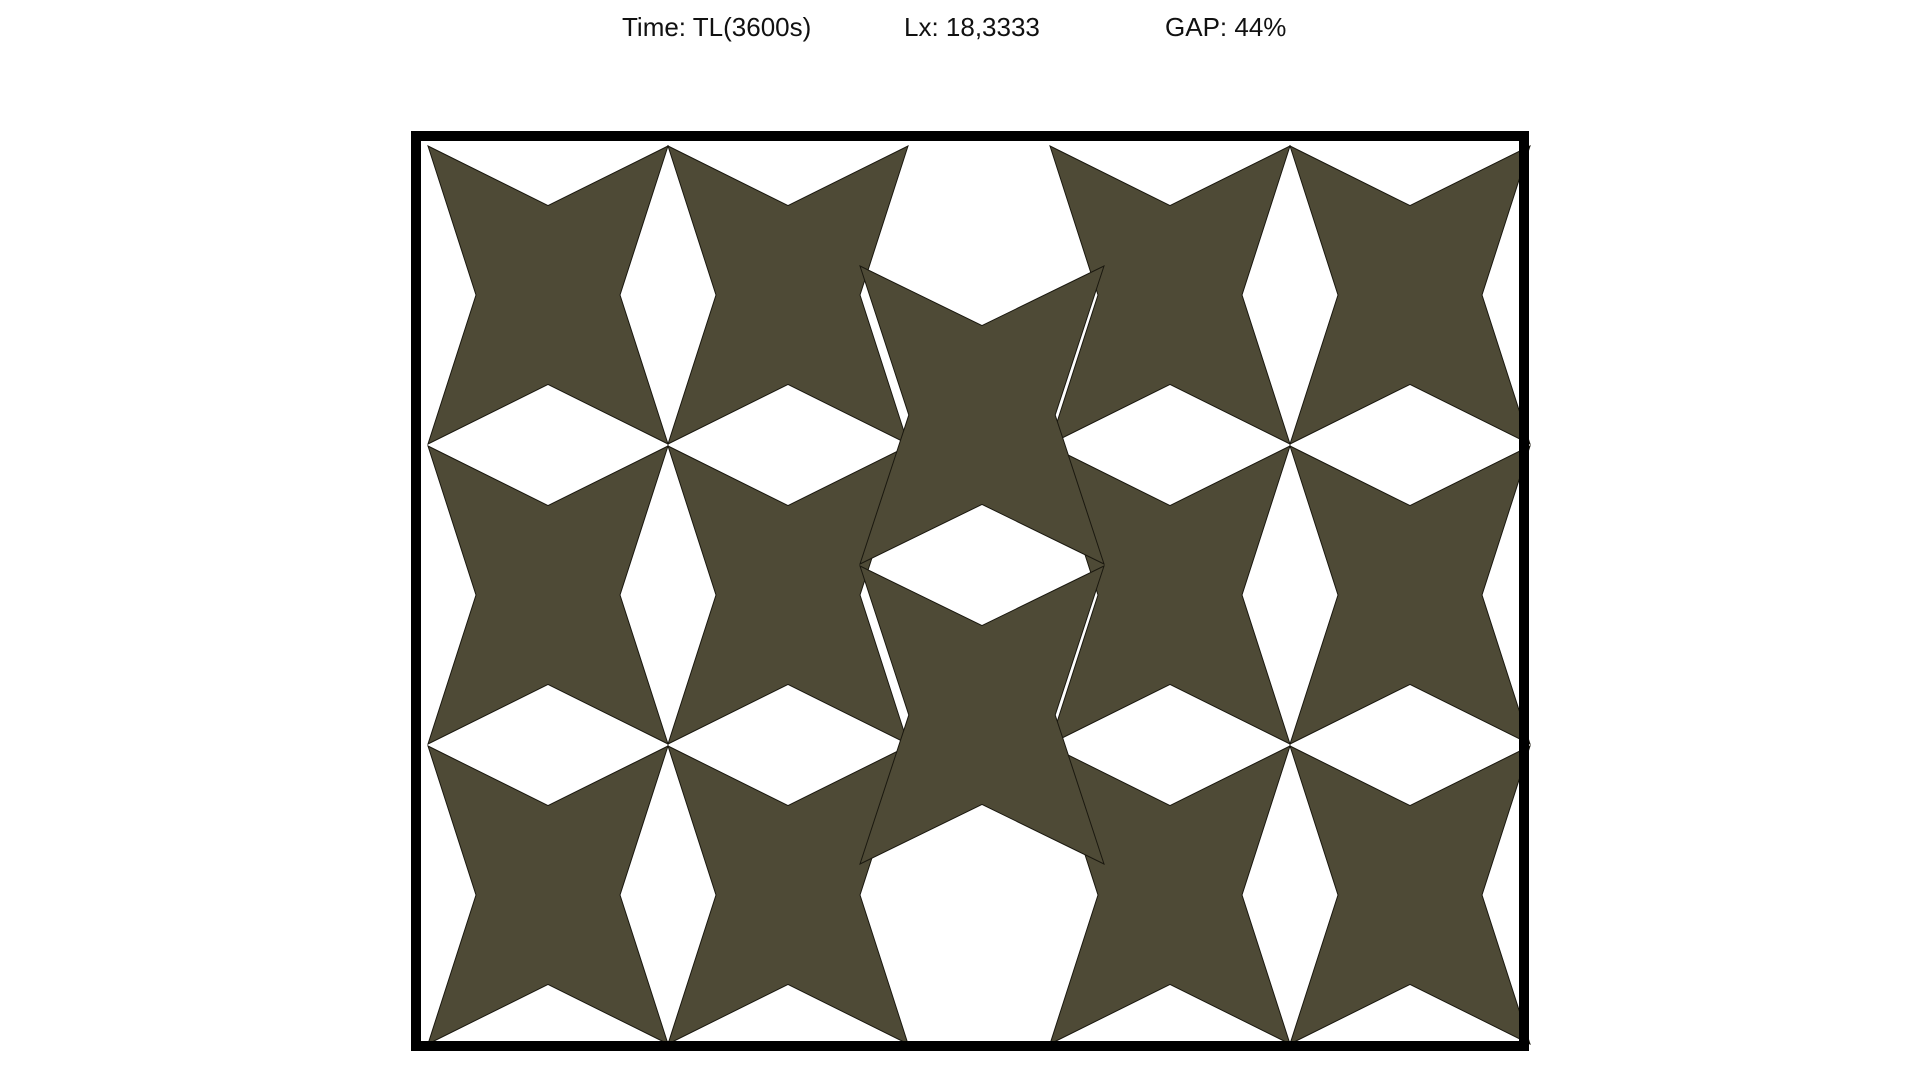  I want to click on gap-value-label: GAP: 44%, so click(1226, 27).